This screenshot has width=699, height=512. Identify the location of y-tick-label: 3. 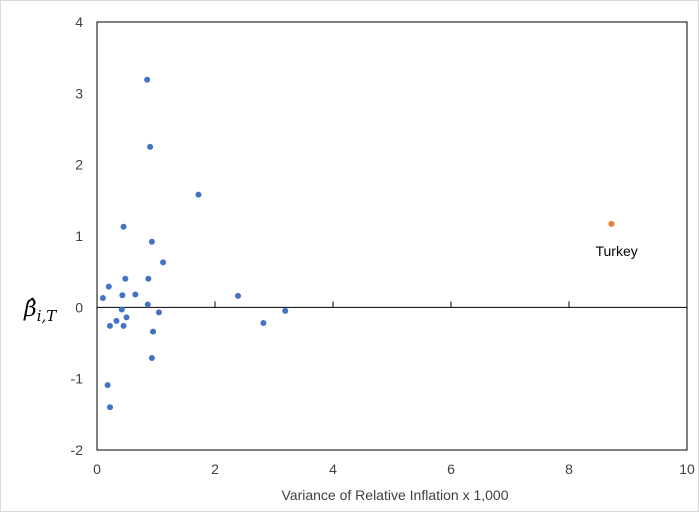
(79, 93).